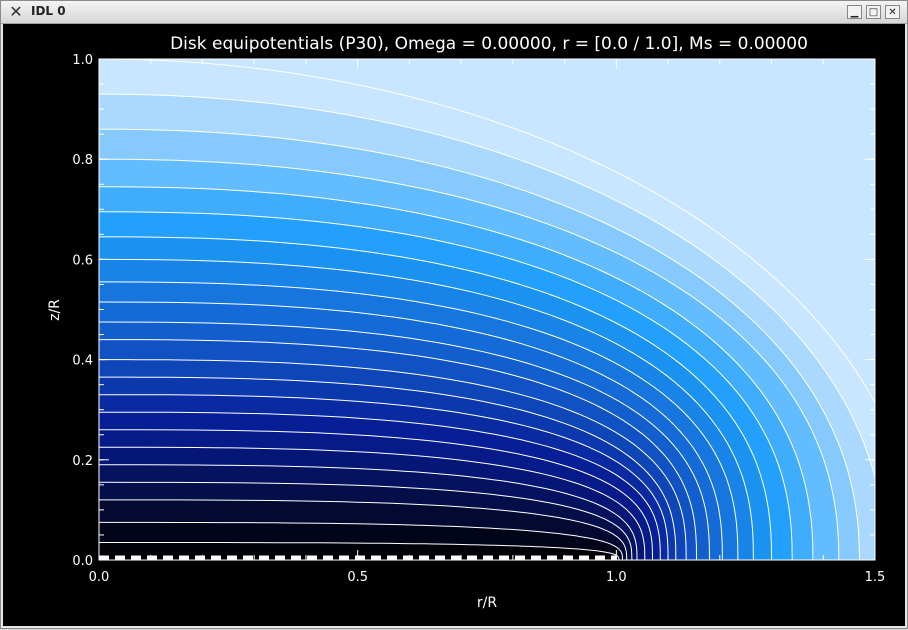 The image size is (908, 630). Describe the element at coordinates (82, 561) in the screenshot. I see `y-tick-label: 0.0` at that location.